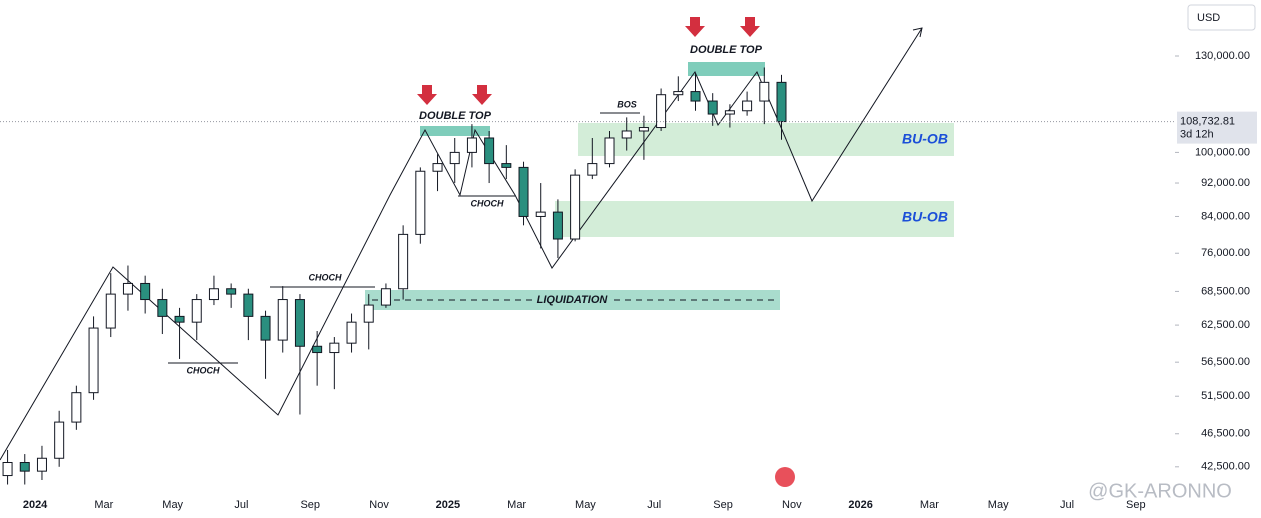 This screenshot has width=1261, height=518. Describe the element at coordinates (448, 505) in the screenshot. I see `x-tick-label: 2025` at that location.